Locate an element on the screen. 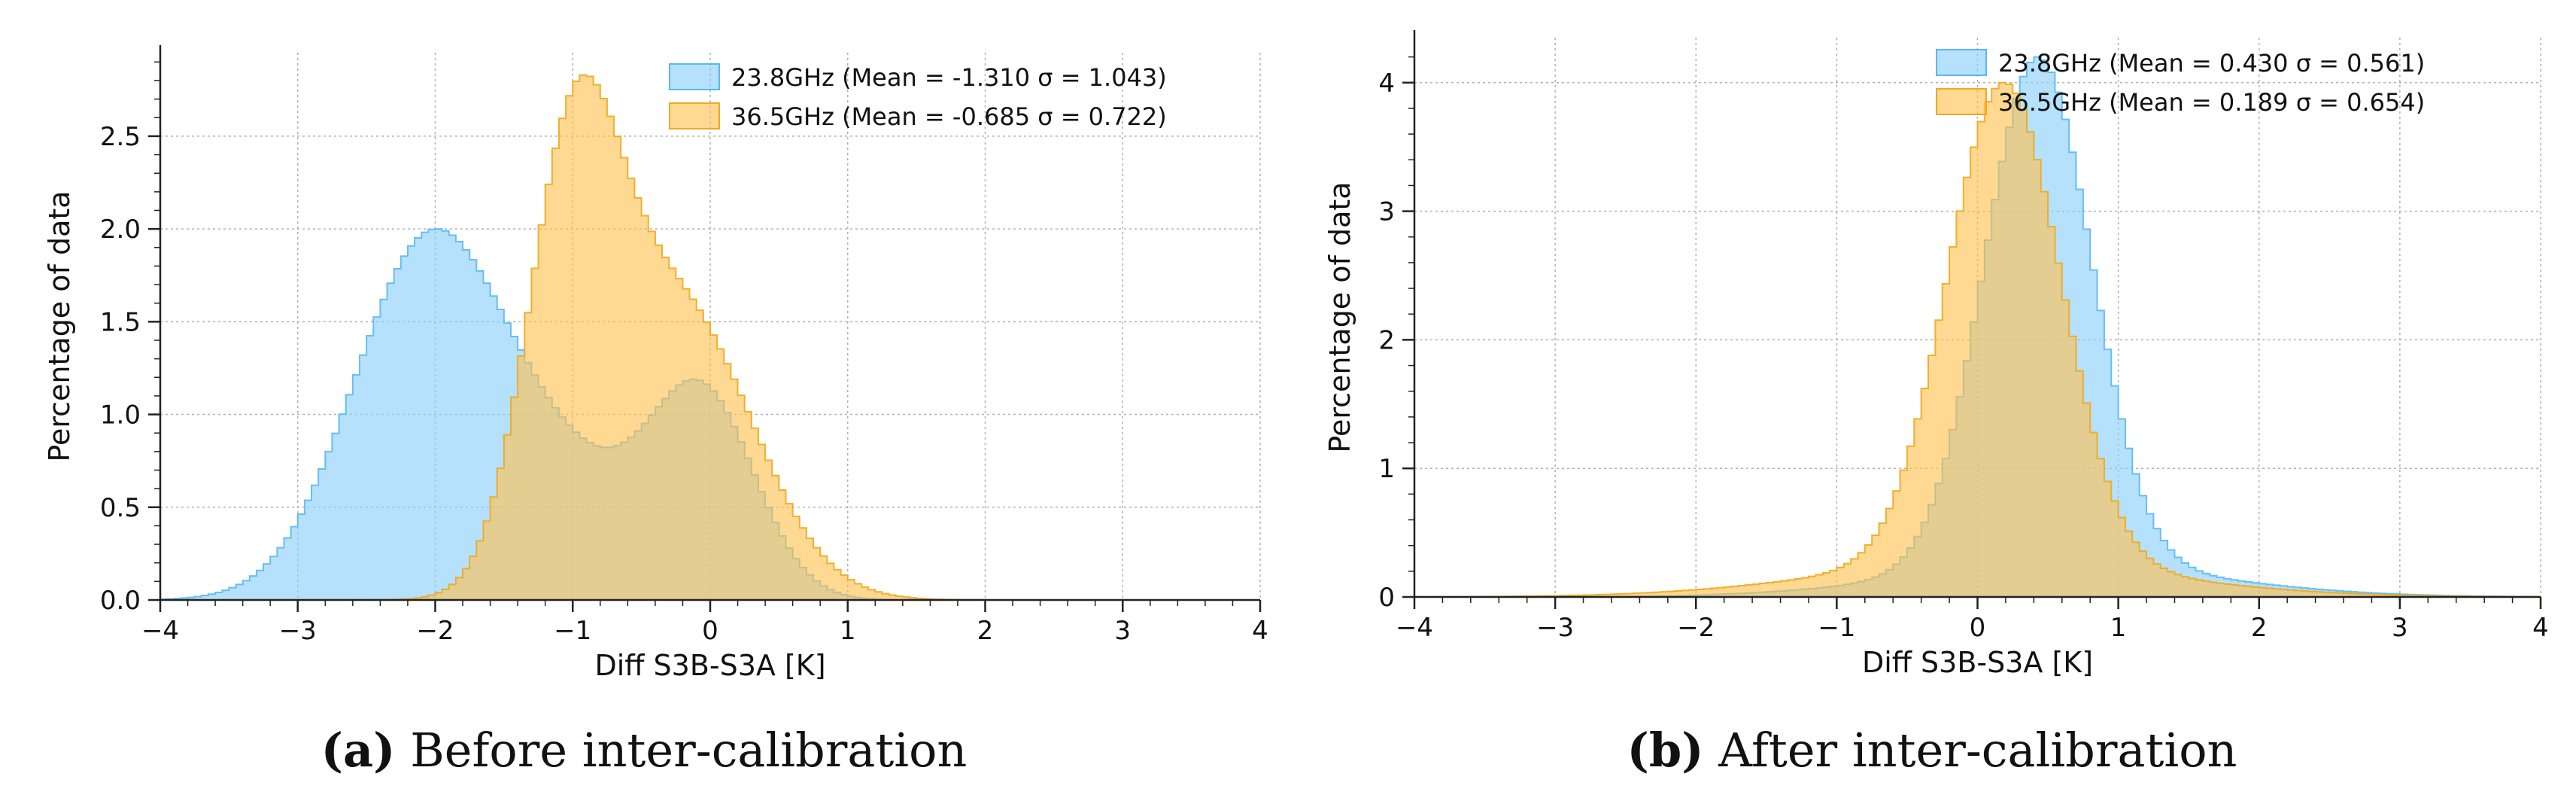 The image size is (2576, 810). y-tick-label: 0.0 is located at coordinates (120, 601).